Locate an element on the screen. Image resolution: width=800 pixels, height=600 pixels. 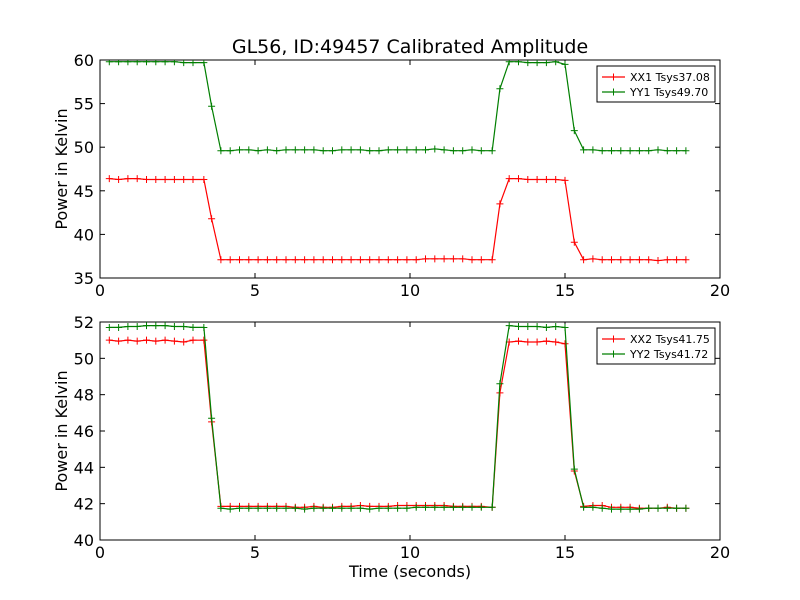
x-tick-label: 10 is located at coordinates (410, 290).